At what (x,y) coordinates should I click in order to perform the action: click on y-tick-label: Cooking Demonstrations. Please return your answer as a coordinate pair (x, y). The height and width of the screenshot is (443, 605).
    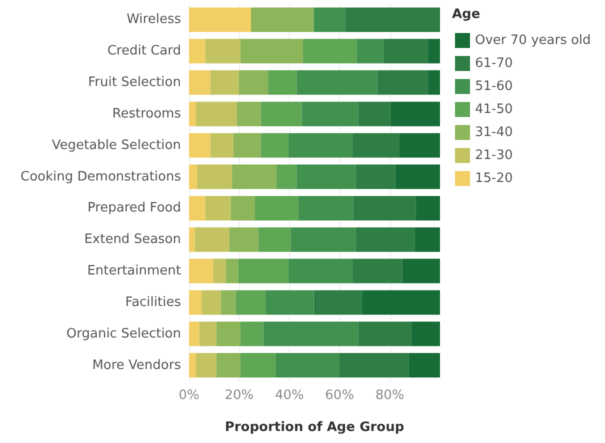
    Looking at the image, I should click on (101, 176).